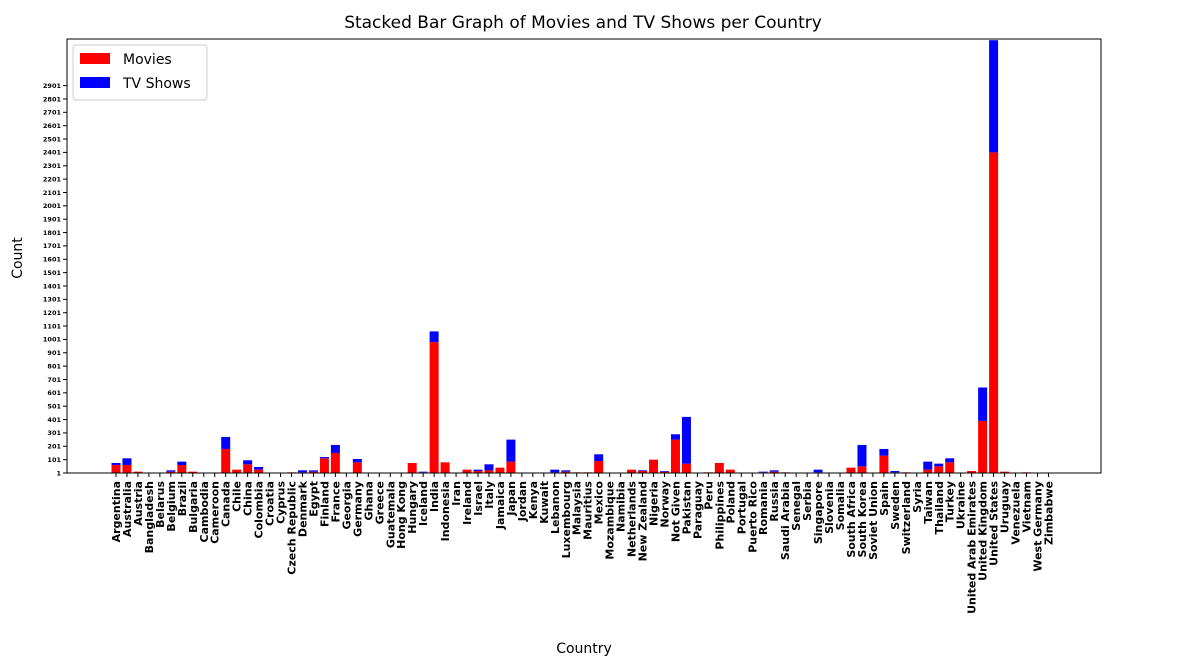 This screenshot has height=667, width=1181. Describe the element at coordinates (18, 258) in the screenshot. I see `y-axis-label: Count` at that location.